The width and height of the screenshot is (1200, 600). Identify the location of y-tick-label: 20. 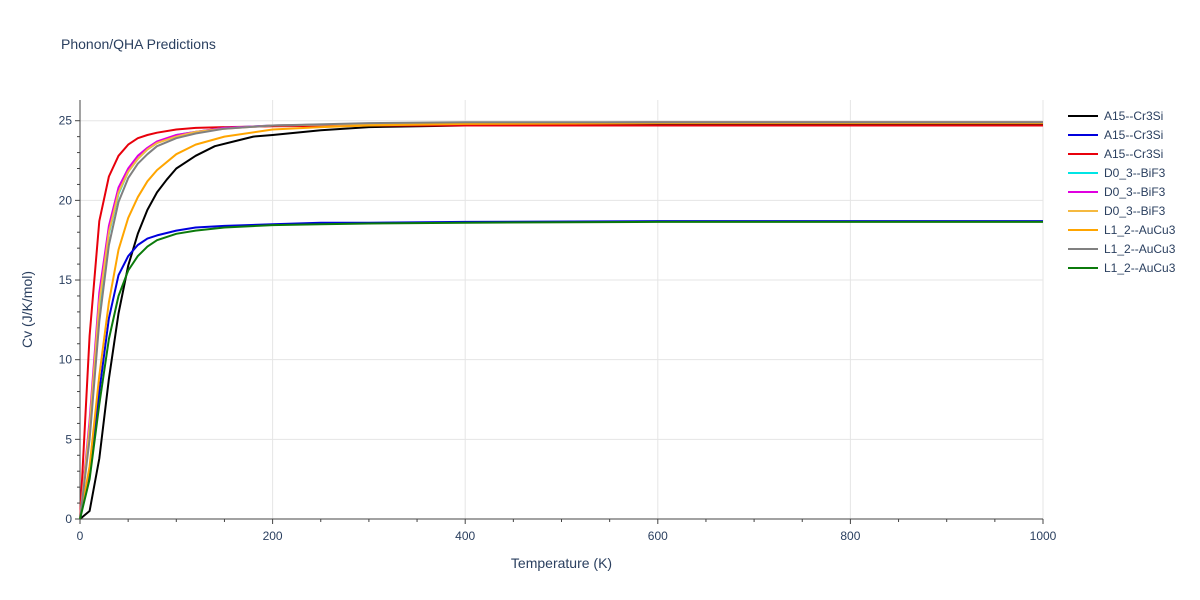
(66, 200).